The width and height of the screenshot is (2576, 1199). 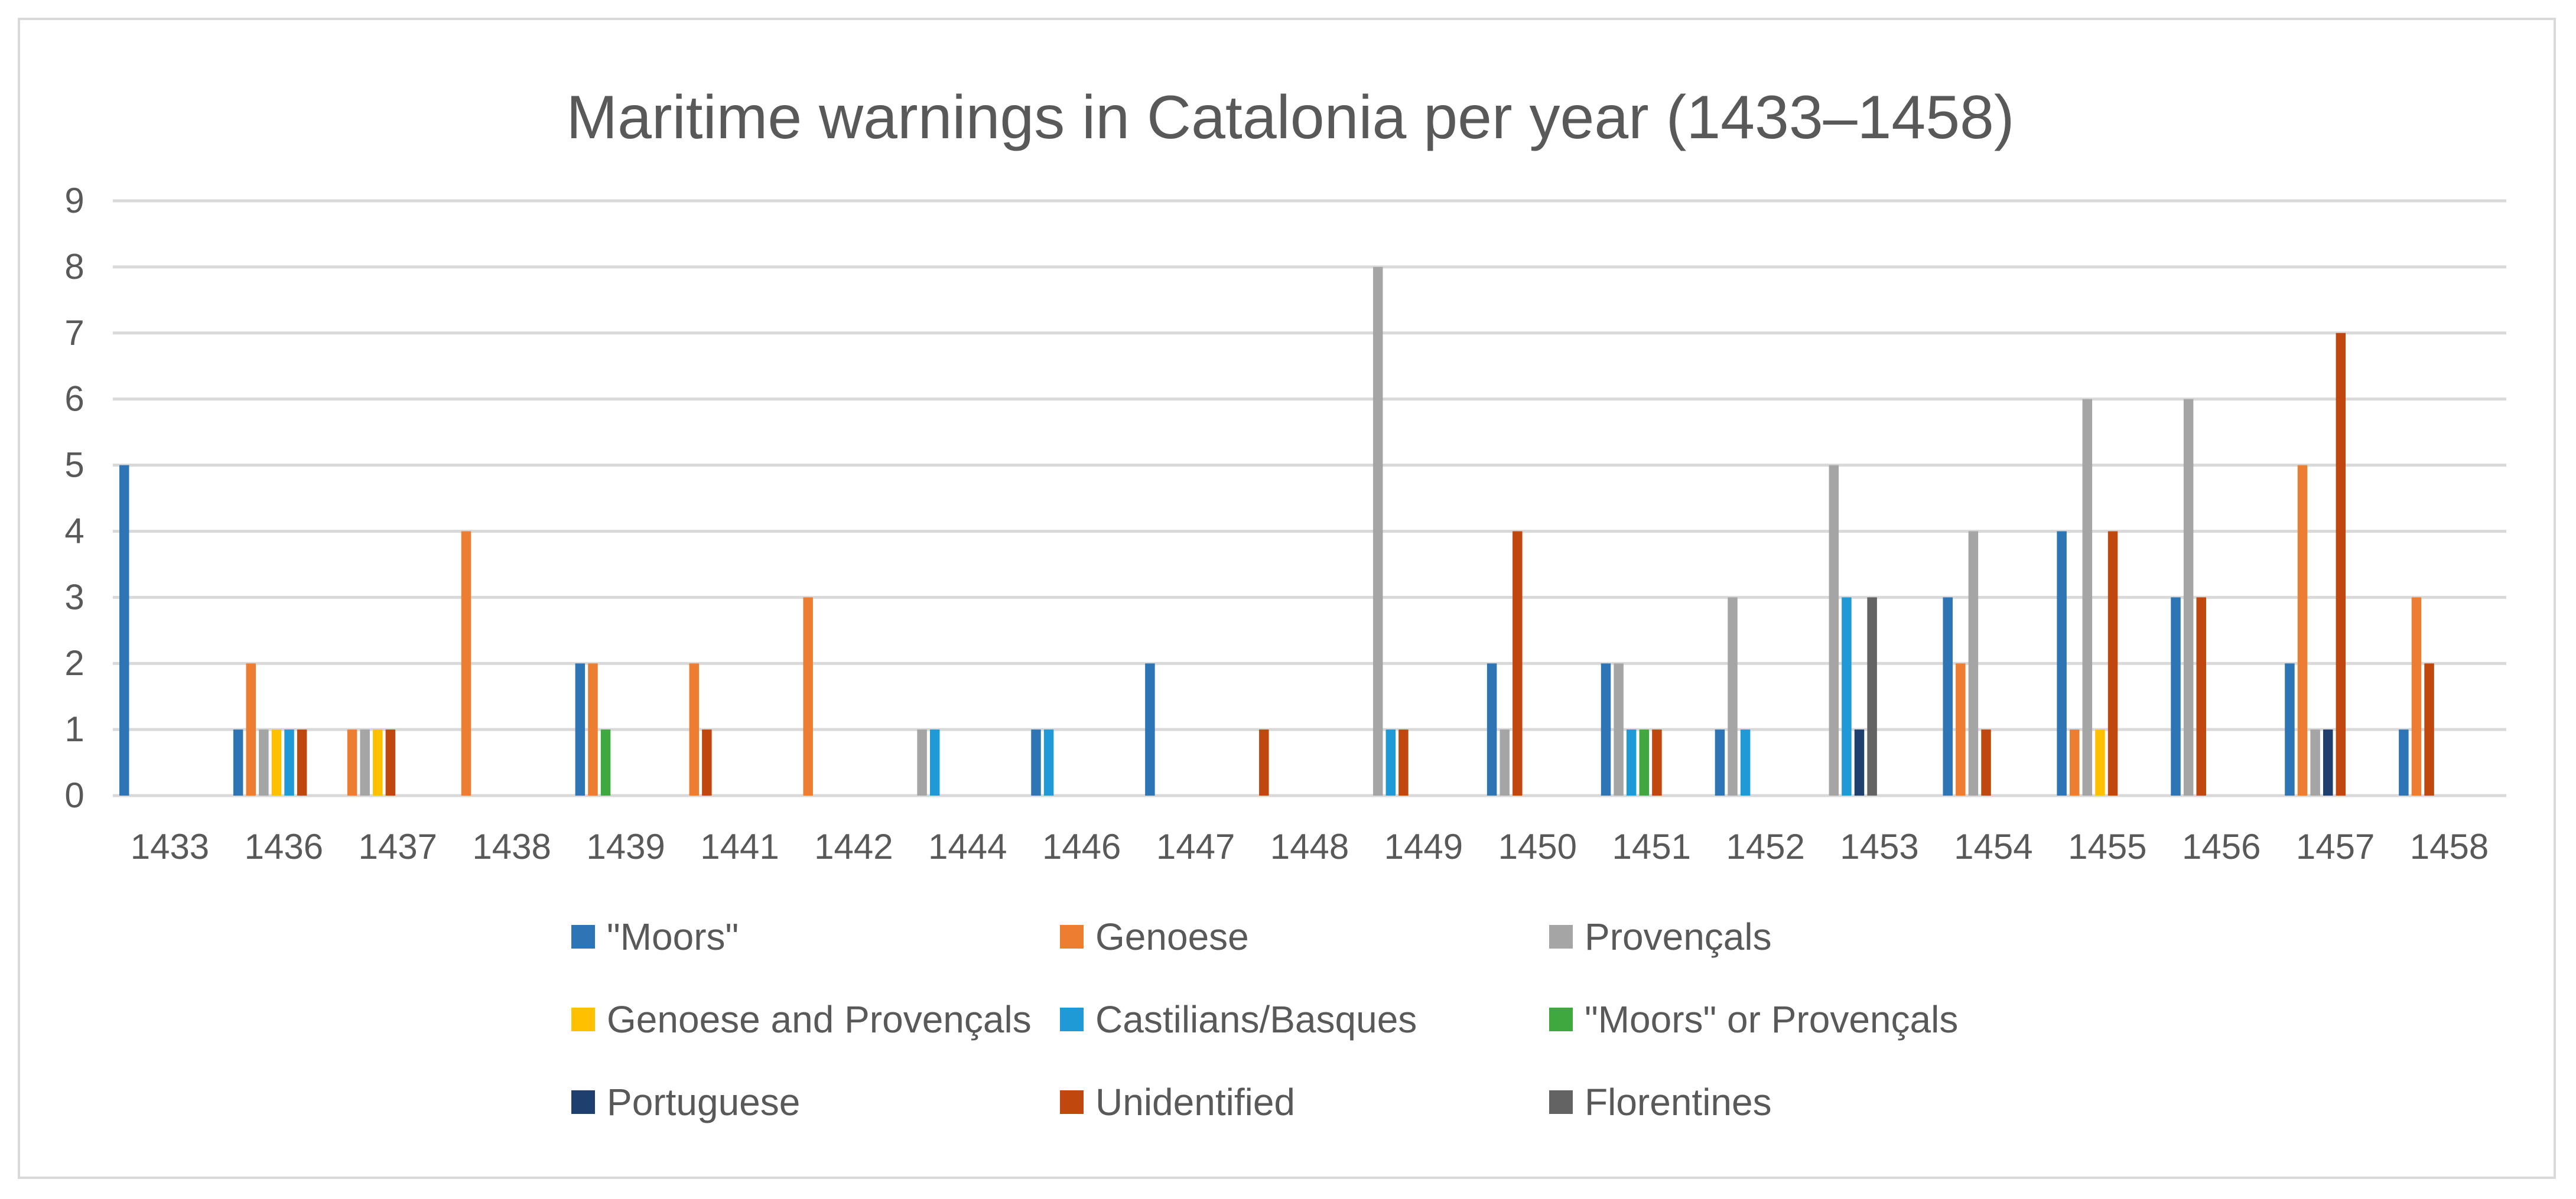 What do you see at coordinates (820, 1019) in the screenshot?
I see `legend-label: Genoese and Provençals` at bounding box center [820, 1019].